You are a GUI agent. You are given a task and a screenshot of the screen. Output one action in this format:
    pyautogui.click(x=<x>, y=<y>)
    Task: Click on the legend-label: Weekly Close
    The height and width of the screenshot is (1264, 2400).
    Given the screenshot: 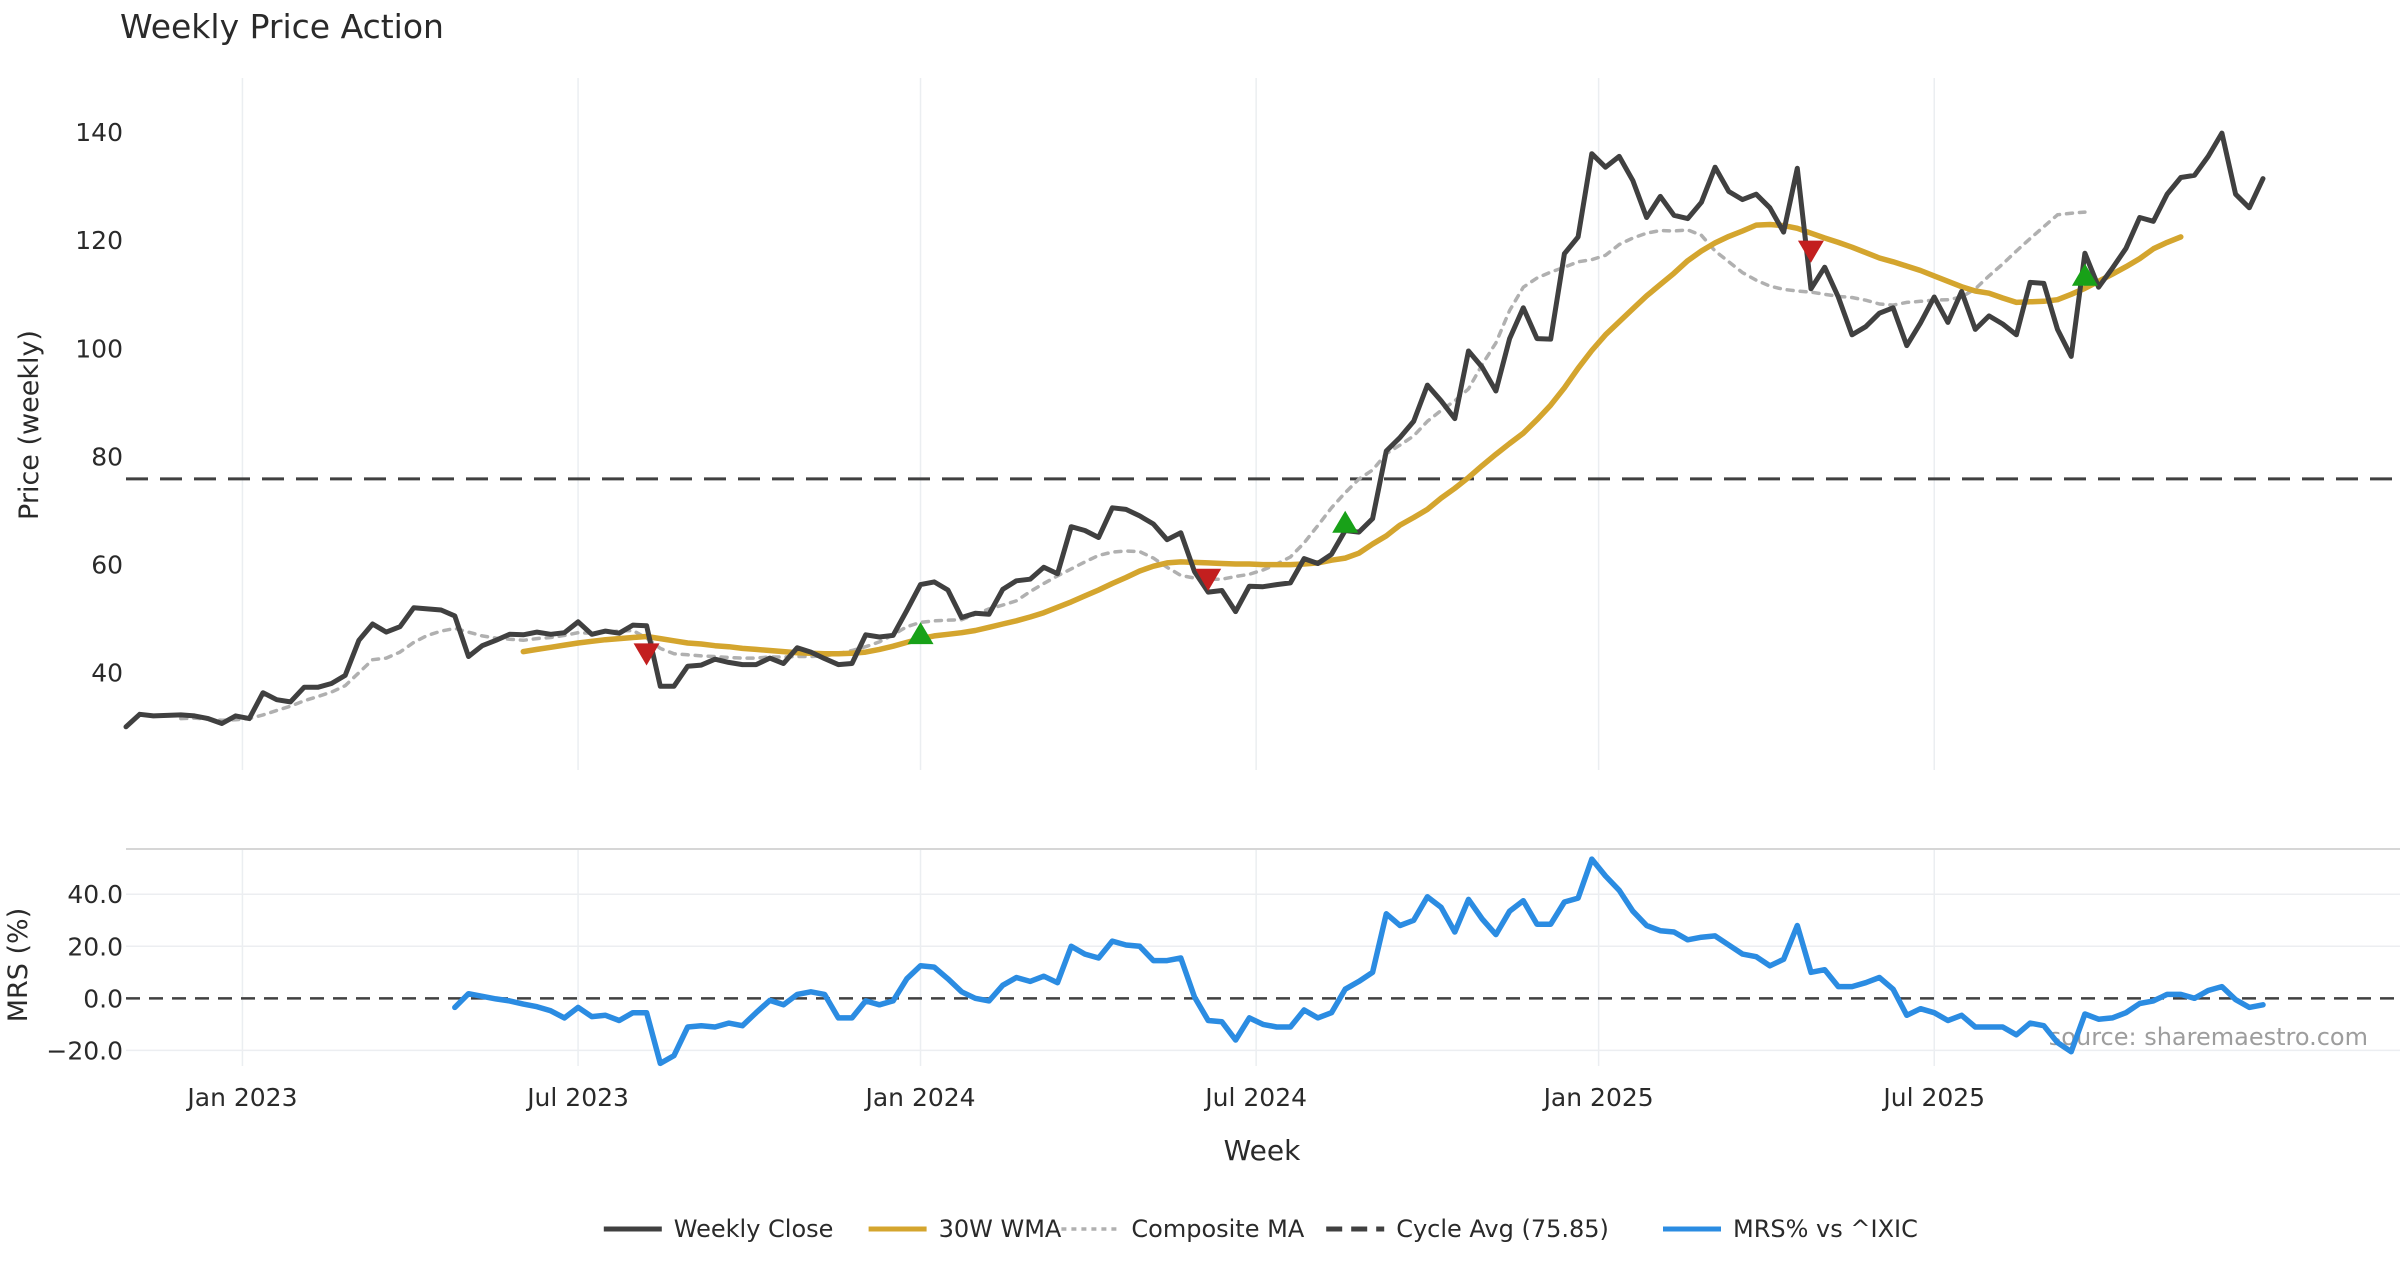 What is the action you would take?
    pyautogui.click(x=754, y=1229)
    